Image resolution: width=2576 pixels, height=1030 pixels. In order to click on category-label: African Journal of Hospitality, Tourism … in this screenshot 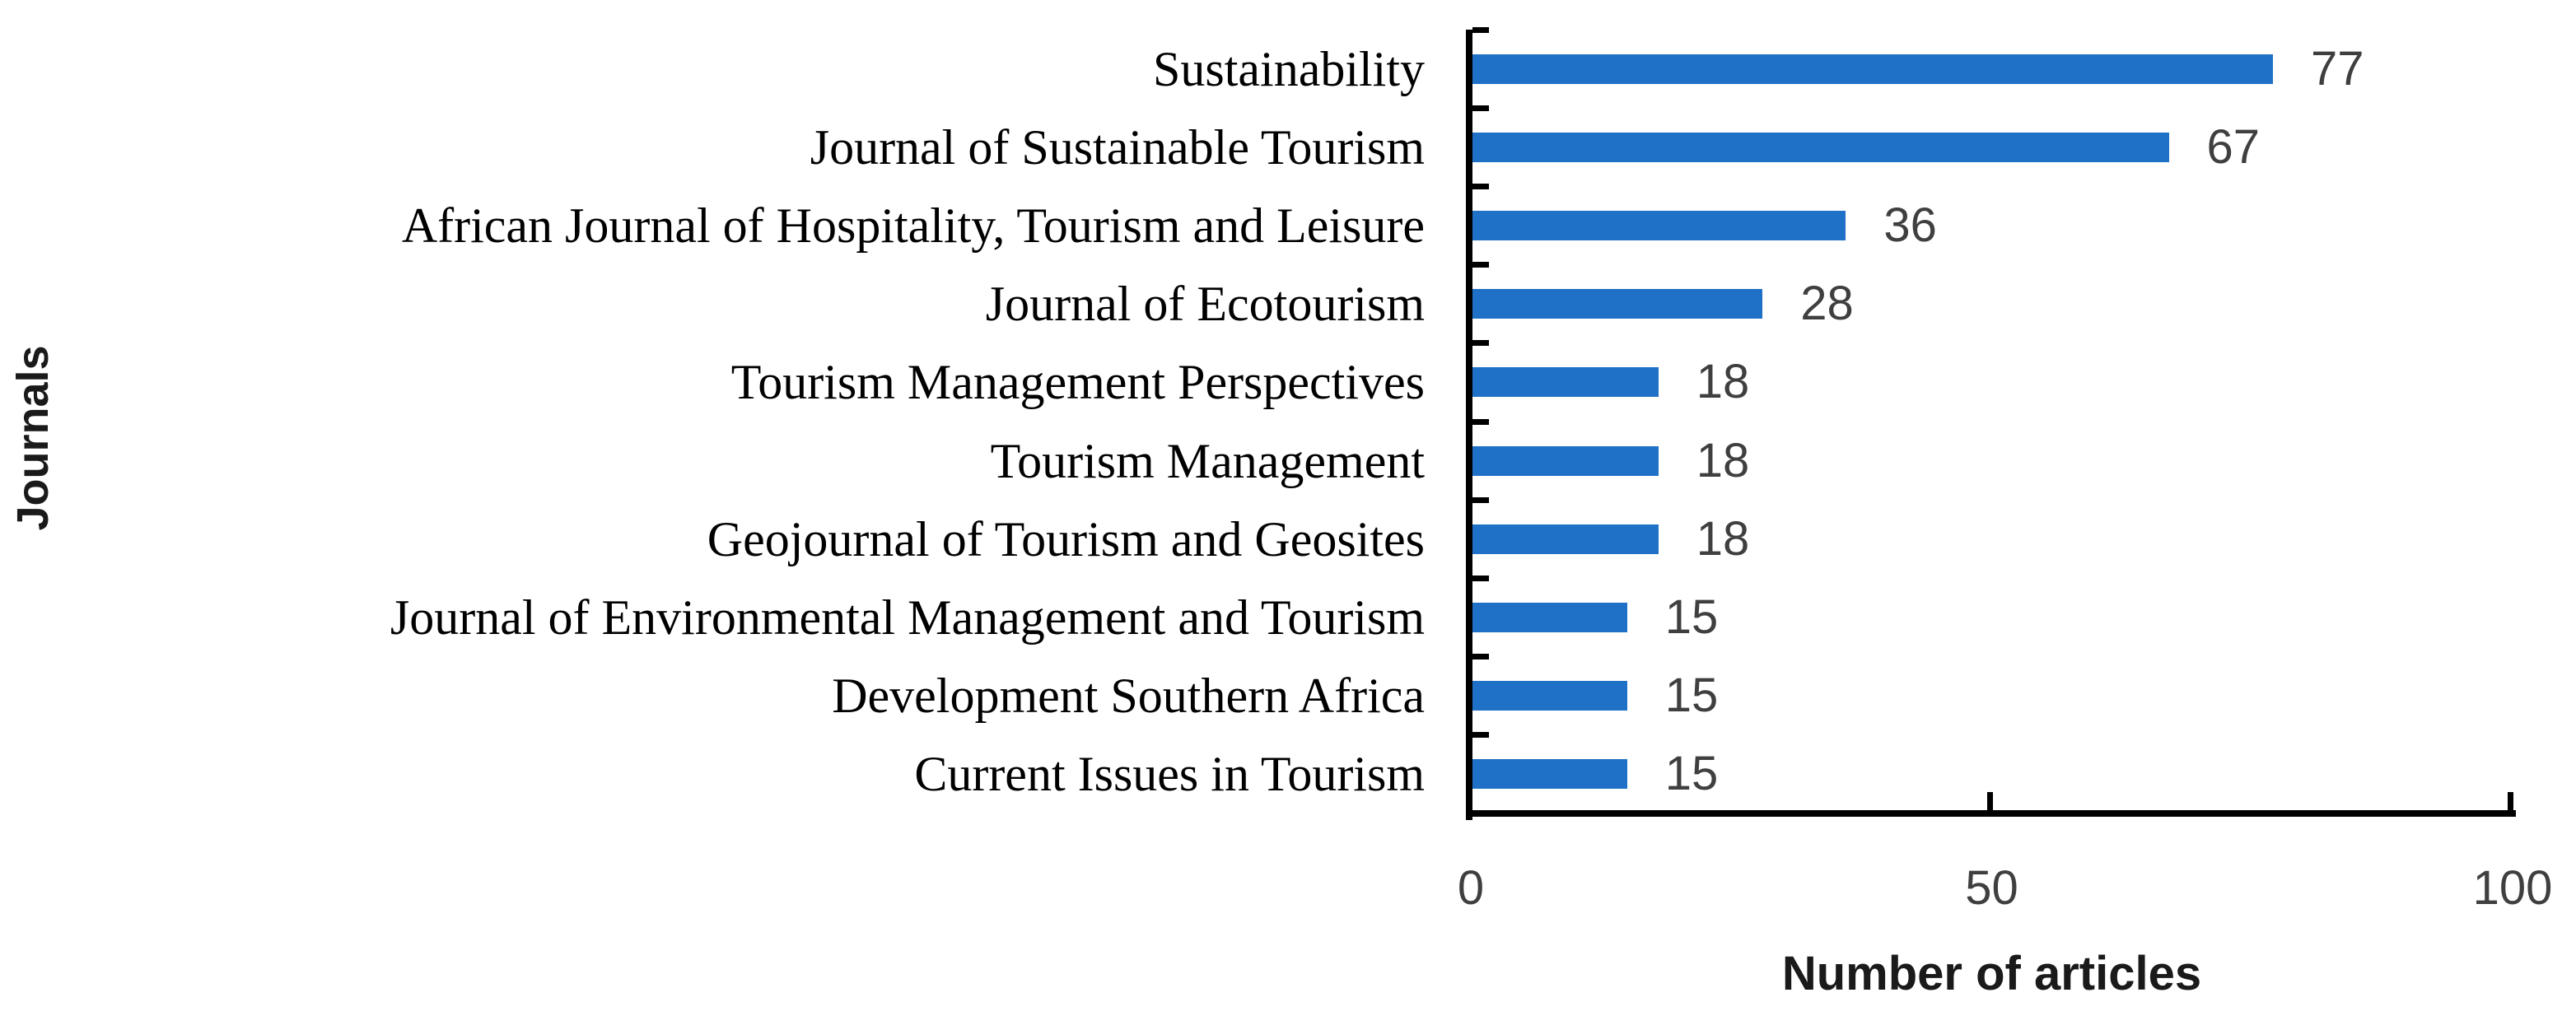, I will do `click(913, 225)`.